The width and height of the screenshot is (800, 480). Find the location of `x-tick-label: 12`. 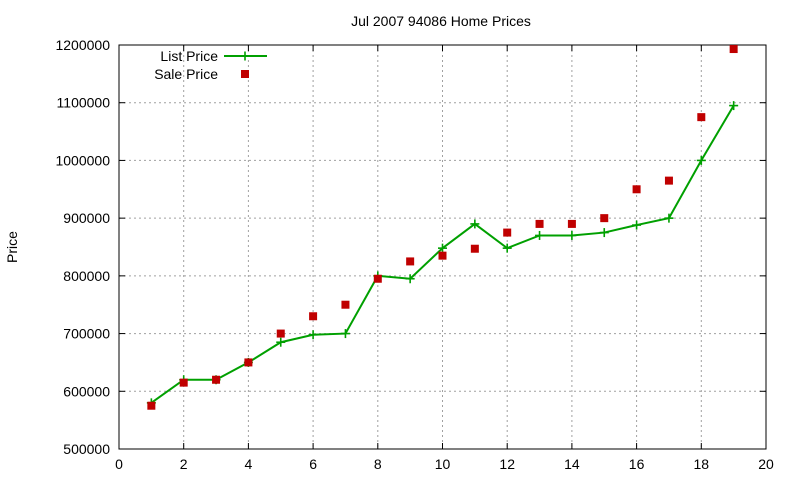

x-tick-label: 12 is located at coordinates (507, 464).